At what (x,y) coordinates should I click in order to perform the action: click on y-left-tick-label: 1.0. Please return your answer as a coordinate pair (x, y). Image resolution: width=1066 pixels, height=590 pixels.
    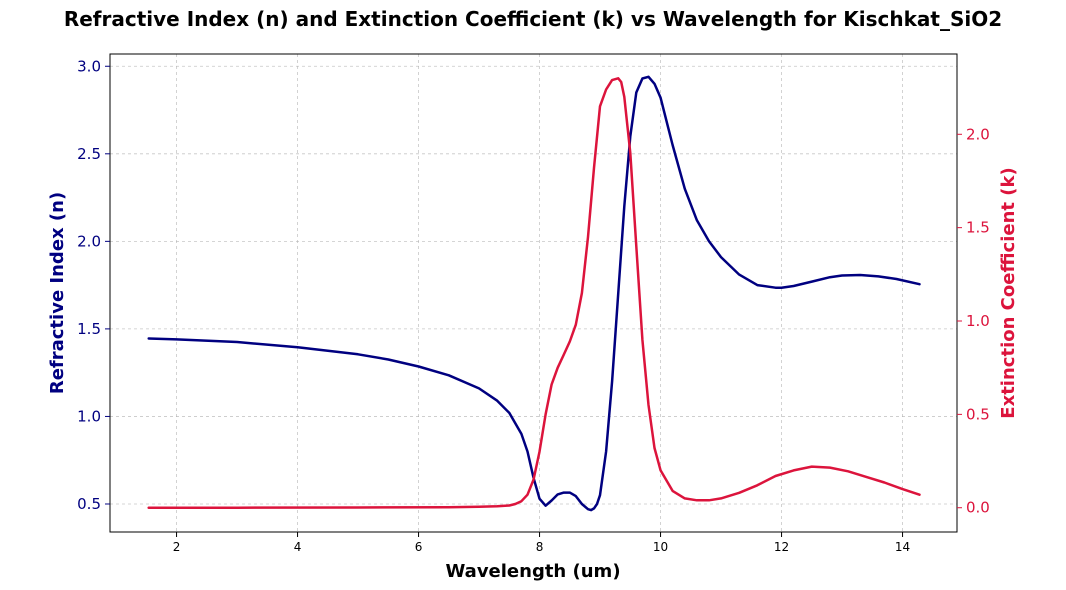
    Looking at the image, I should click on (89, 416).